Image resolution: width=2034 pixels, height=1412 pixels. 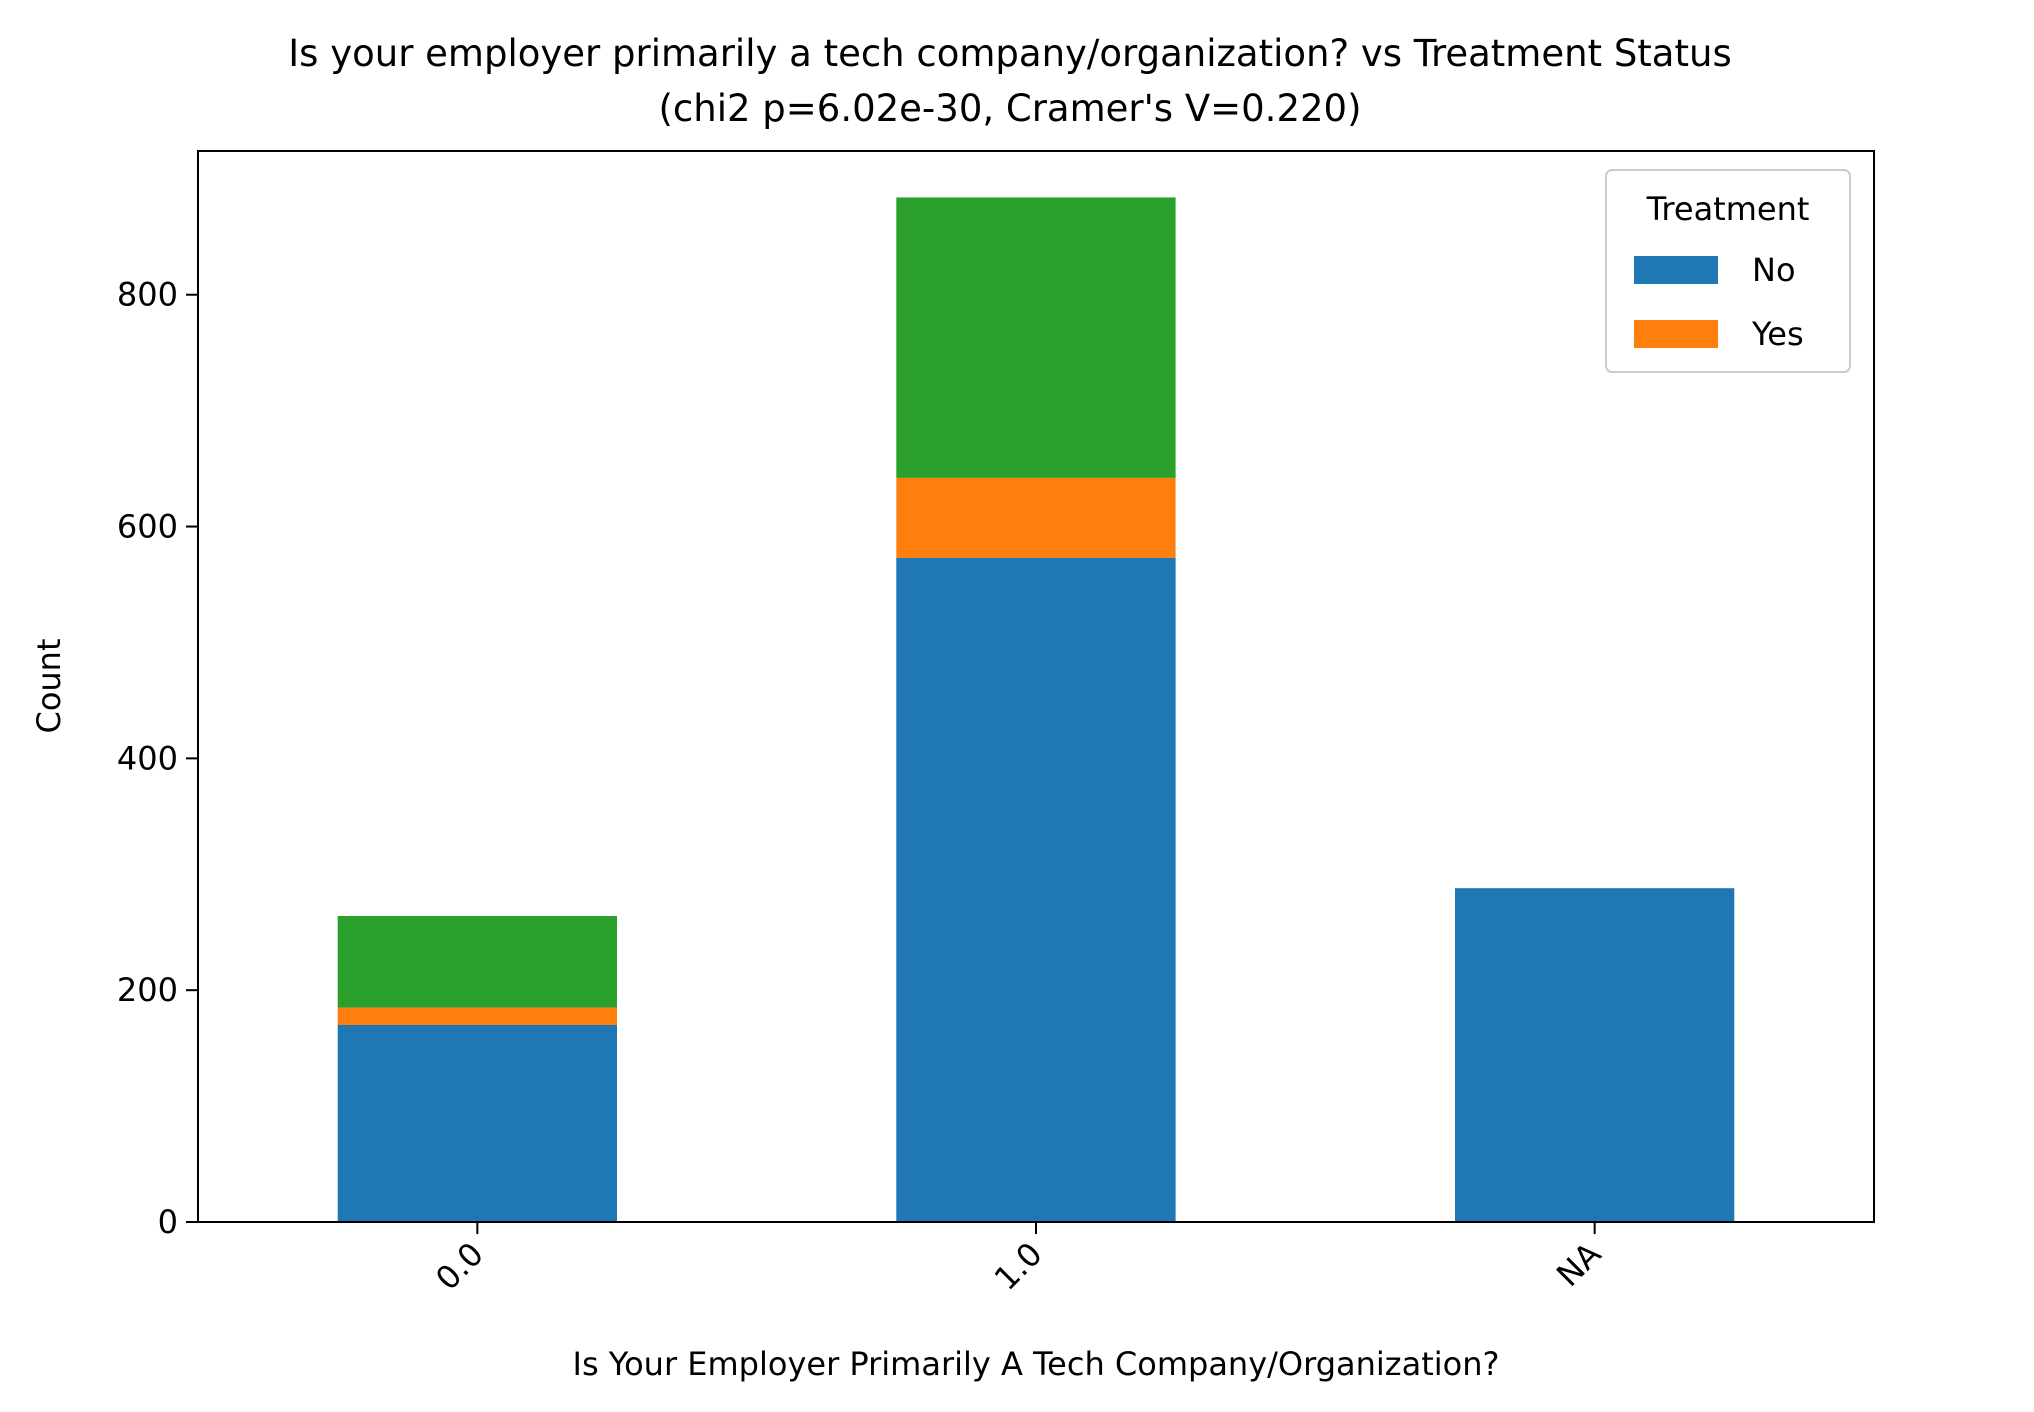 What do you see at coordinates (1676, 270) in the screenshot?
I see `legend-swatch-no` at bounding box center [1676, 270].